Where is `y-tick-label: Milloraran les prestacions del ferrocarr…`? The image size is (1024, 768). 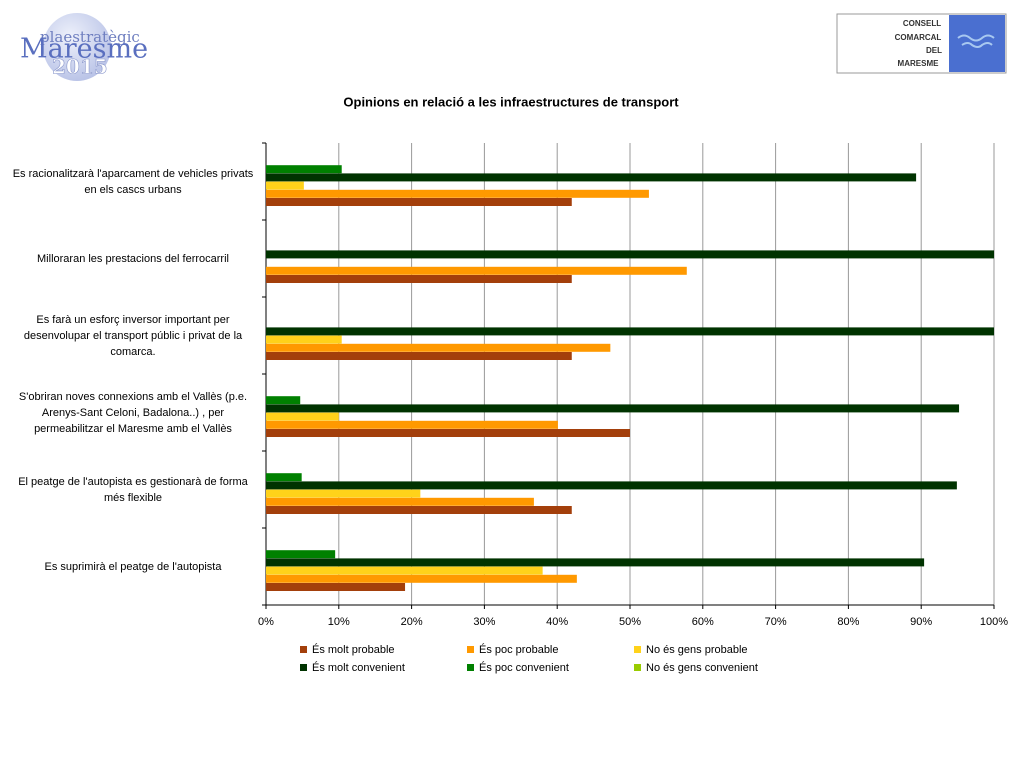 y-tick-label: Milloraran les prestacions del ferrocarr… is located at coordinates (133, 258).